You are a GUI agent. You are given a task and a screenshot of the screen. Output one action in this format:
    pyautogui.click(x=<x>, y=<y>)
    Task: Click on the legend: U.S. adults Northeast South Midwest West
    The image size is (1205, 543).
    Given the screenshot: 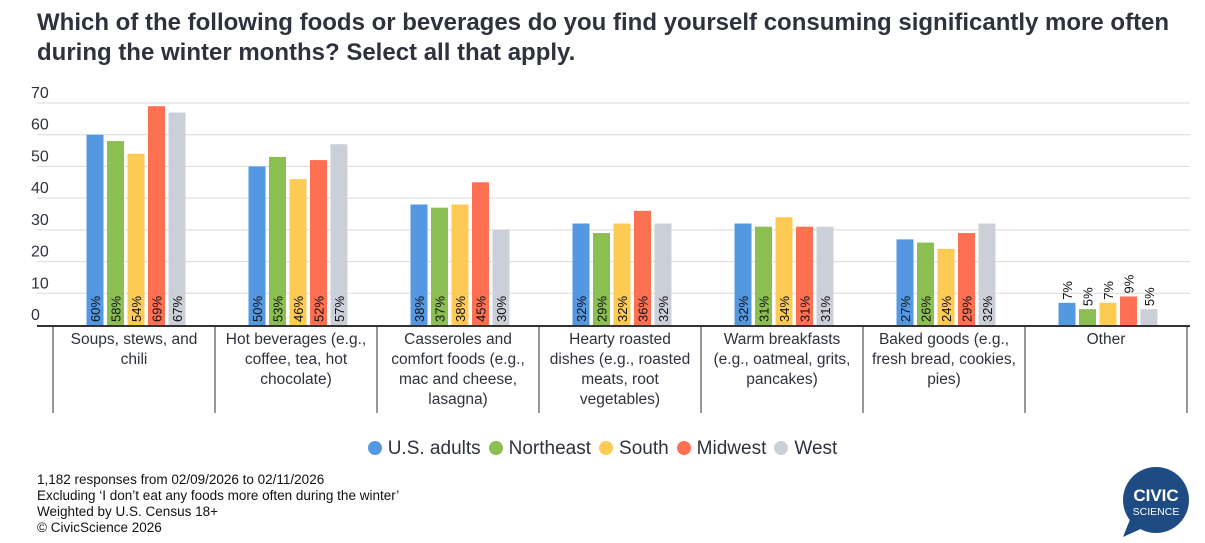 What is the action you would take?
    pyautogui.click(x=602, y=449)
    